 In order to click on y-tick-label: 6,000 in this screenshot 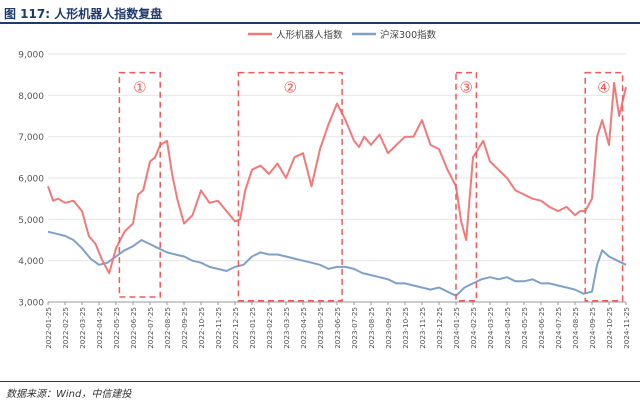, I will do `click(31, 180)`.